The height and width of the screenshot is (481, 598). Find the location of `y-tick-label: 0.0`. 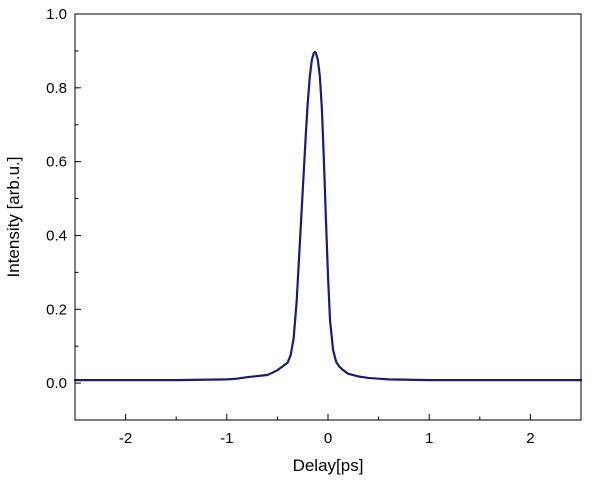

y-tick-label: 0.0 is located at coordinates (56, 383).